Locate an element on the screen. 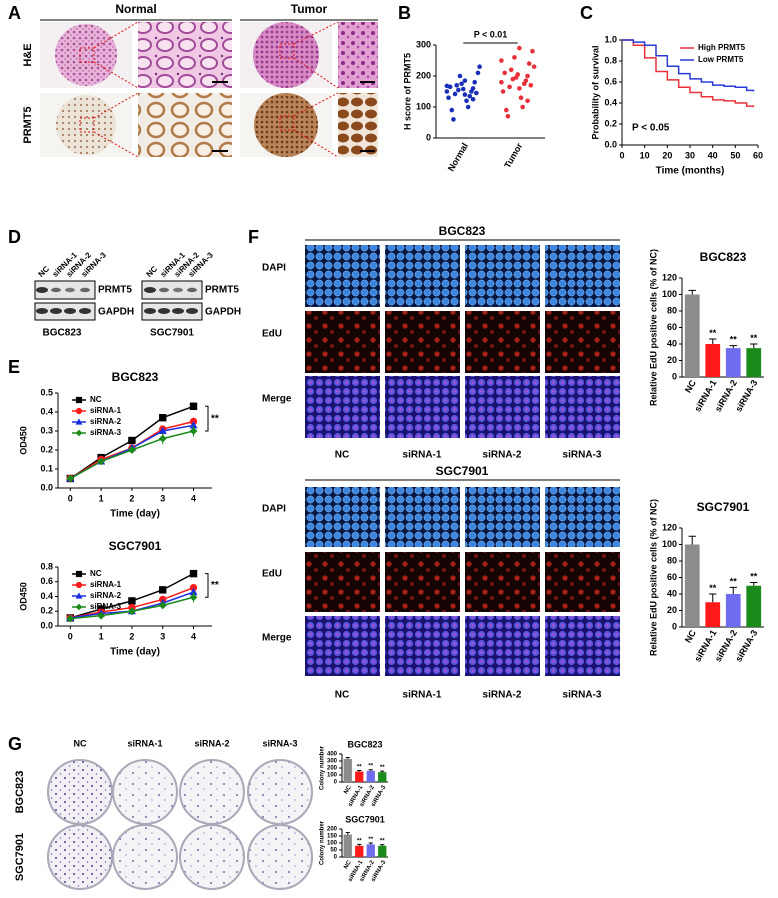  y-axis-label: OD450 is located at coordinates (23, 440).